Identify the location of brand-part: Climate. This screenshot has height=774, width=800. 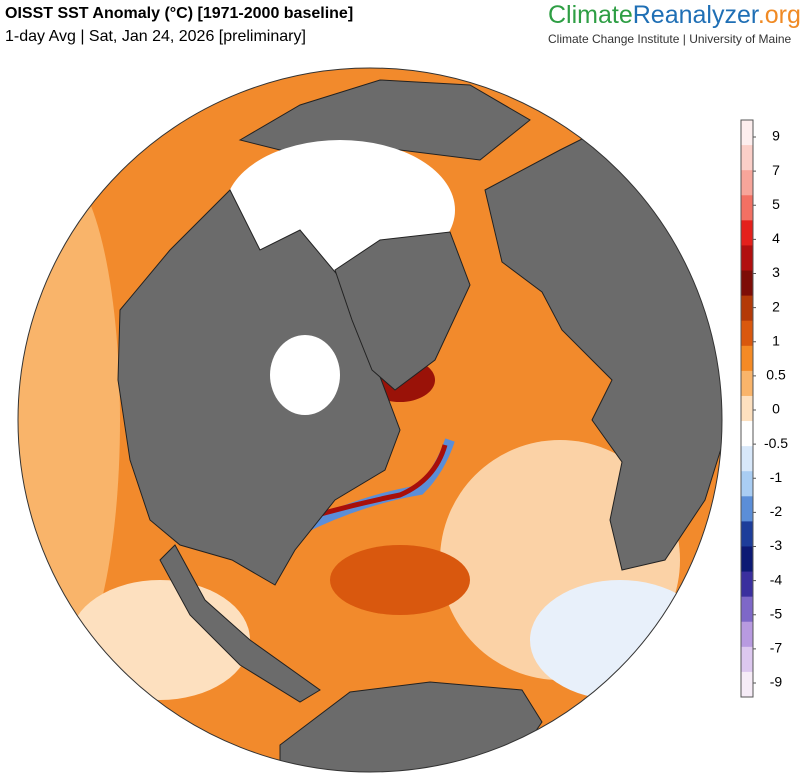
(590, 15).